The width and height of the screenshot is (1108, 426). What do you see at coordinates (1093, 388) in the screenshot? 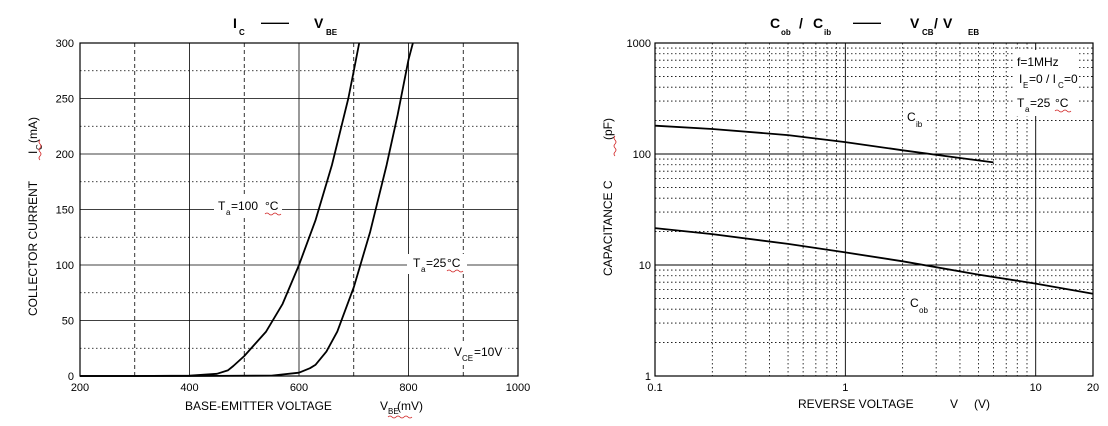
I see `right-x-tick-label: 20` at bounding box center [1093, 388].